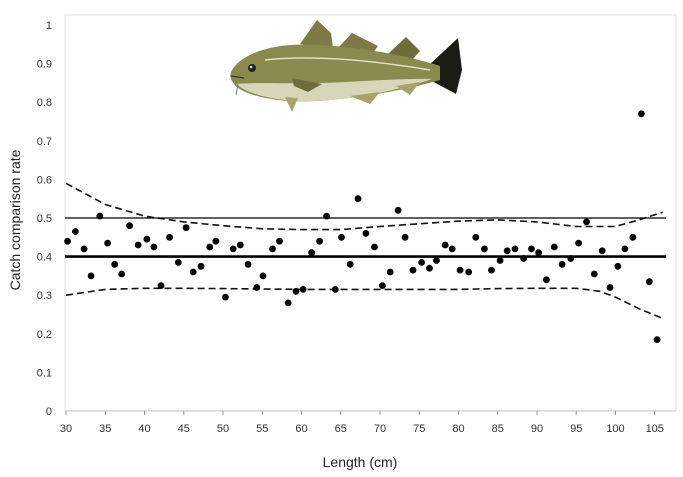 This screenshot has width=683, height=477. I want to click on x-tick-label: 105, so click(655, 429).